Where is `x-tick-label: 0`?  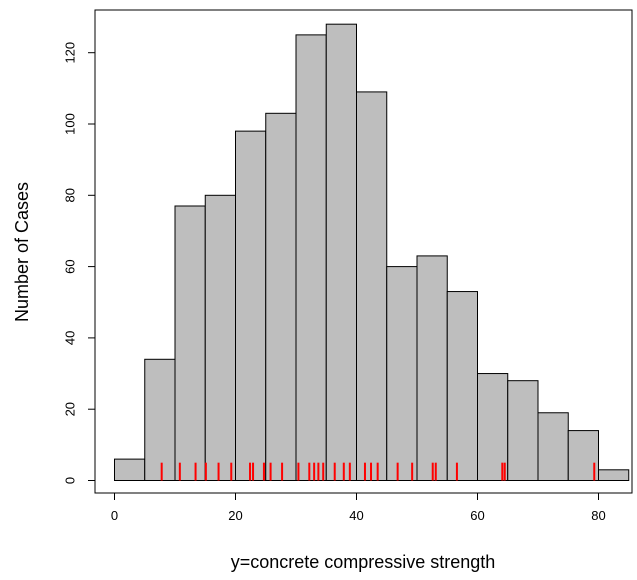
x-tick-label: 0 is located at coordinates (114, 515).